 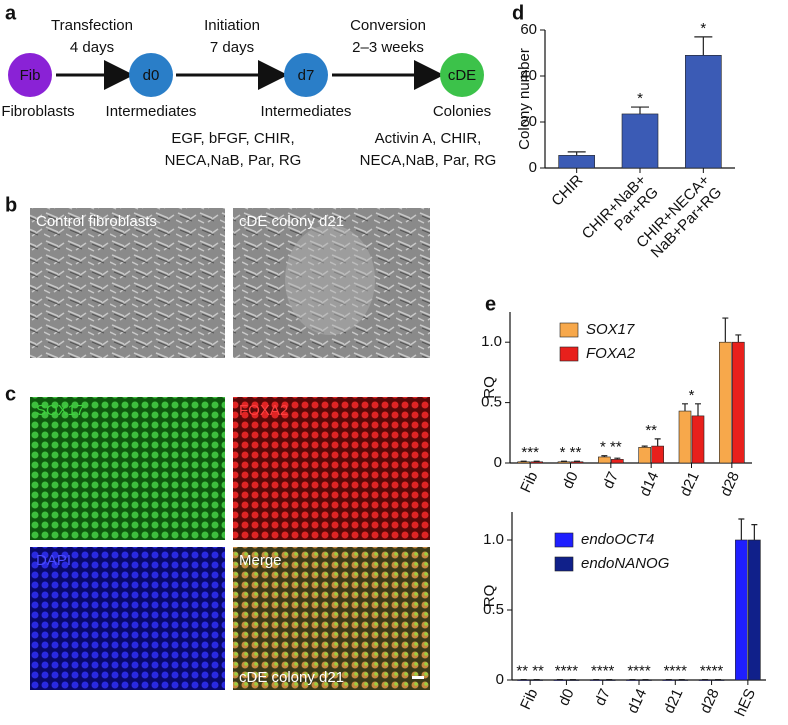 What do you see at coordinates (330, 280) in the screenshot?
I see `colony` at bounding box center [330, 280].